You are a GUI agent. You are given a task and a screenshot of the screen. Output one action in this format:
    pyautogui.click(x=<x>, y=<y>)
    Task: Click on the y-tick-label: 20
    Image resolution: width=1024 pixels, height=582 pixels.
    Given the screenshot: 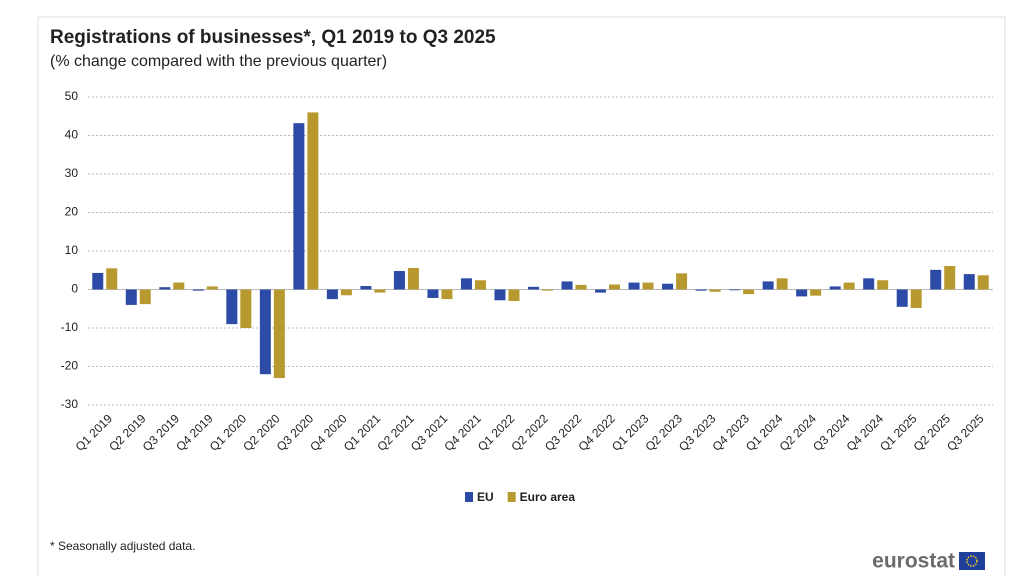 What is the action you would take?
    pyautogui.click(x=72, y=212)
    